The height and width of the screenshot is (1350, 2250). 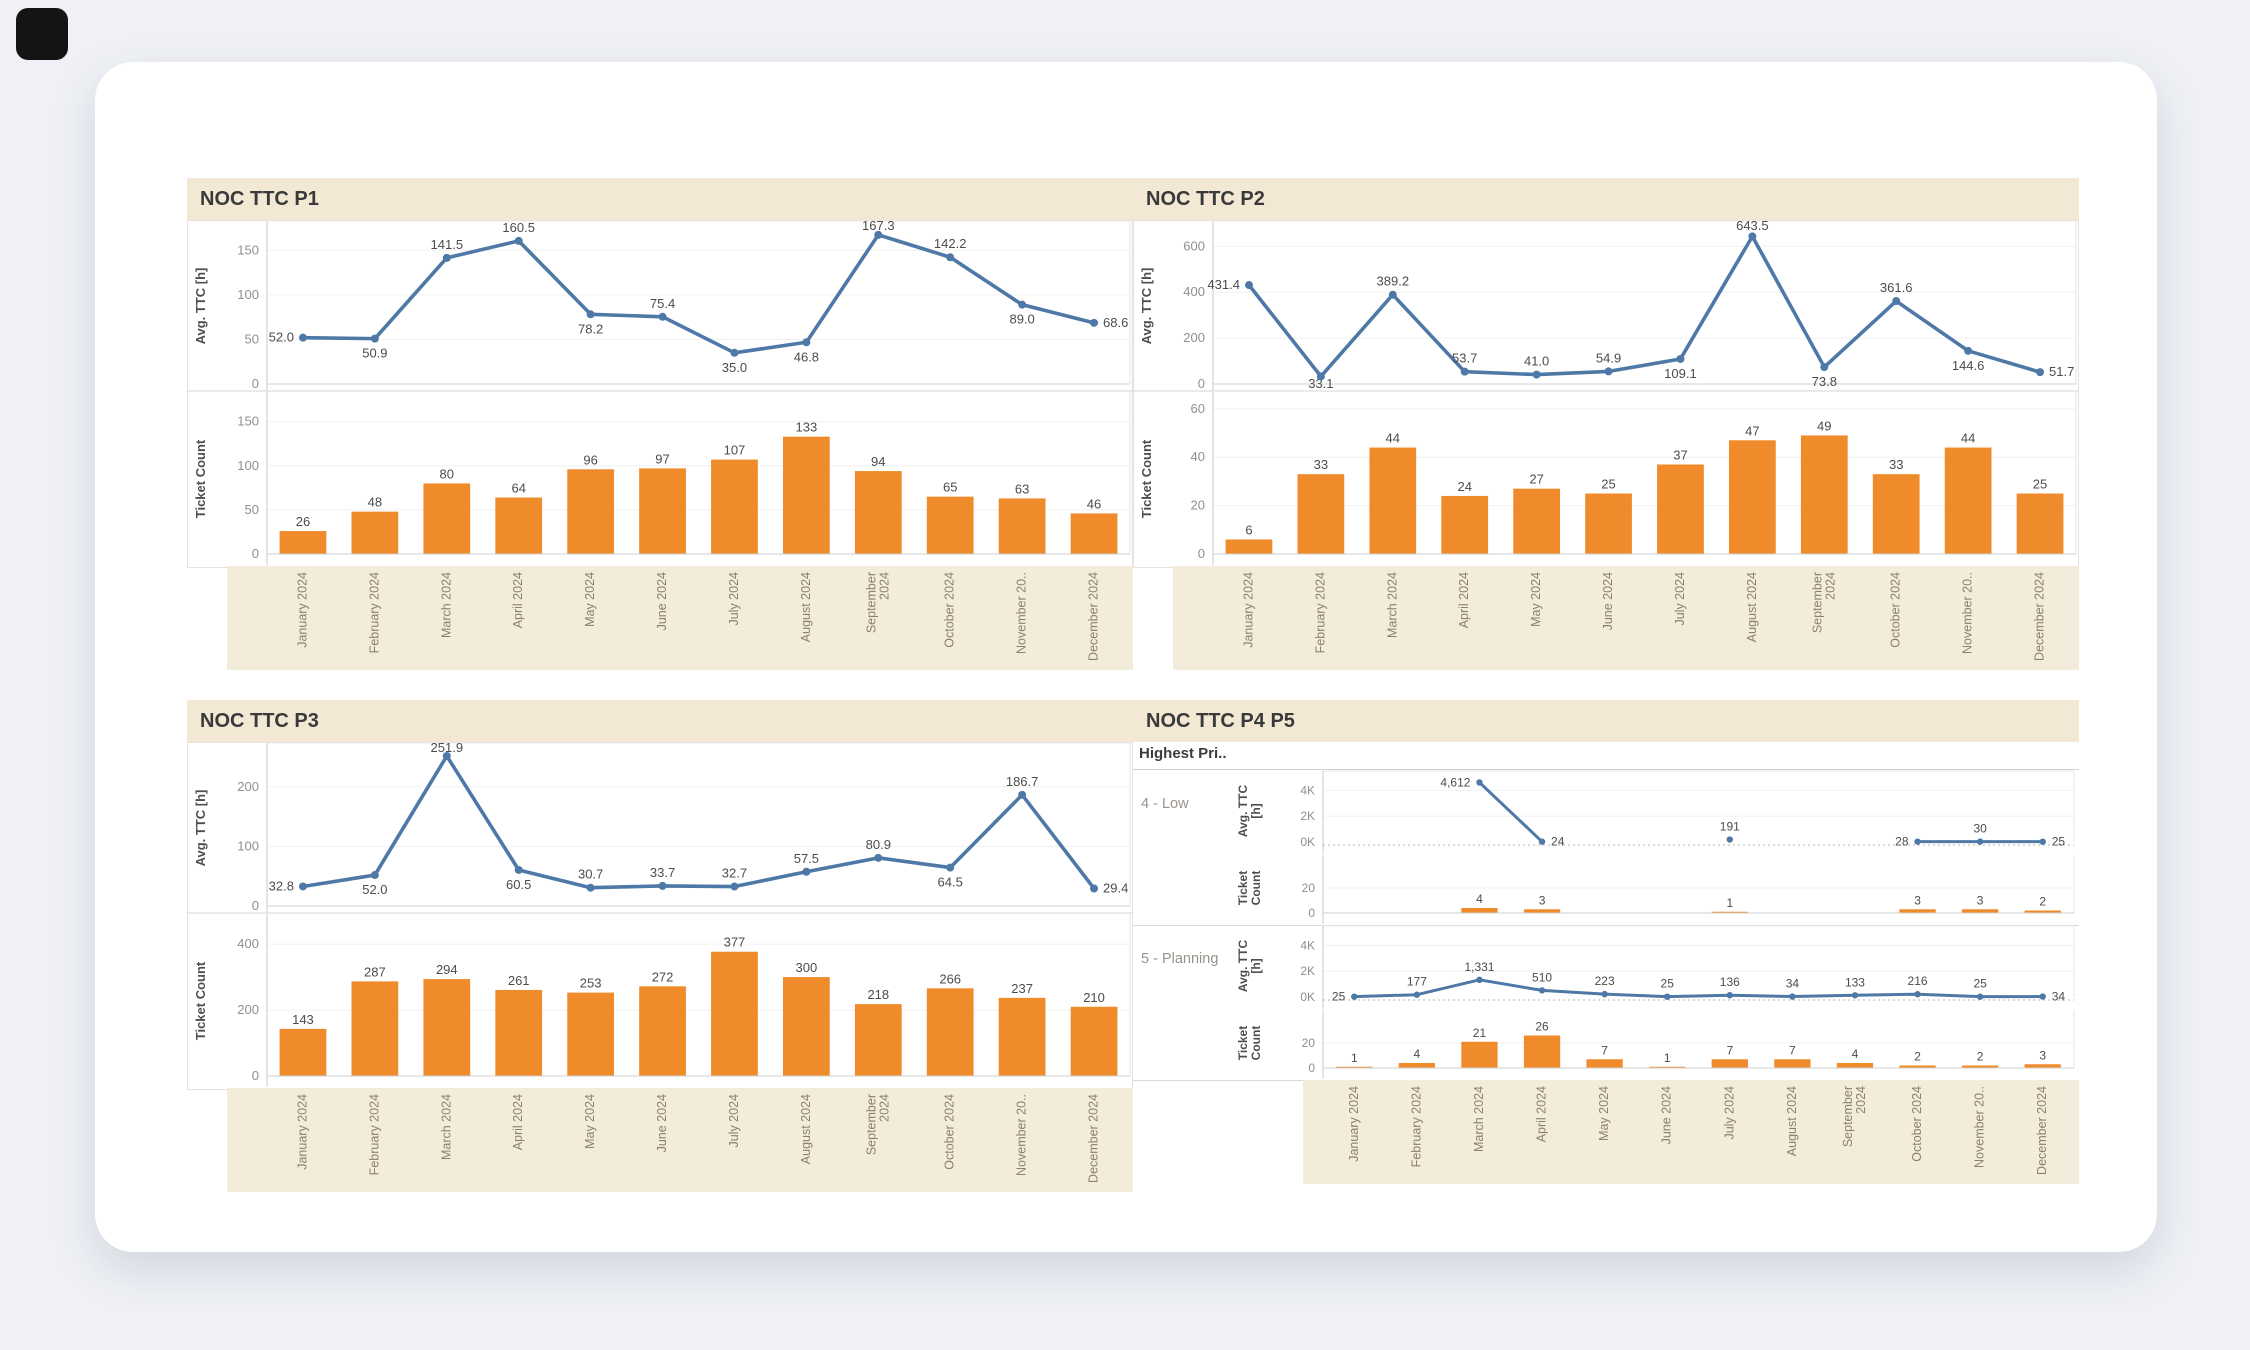 What do you see at coordinates (660, 199) in the screenshot?
I see `panel-title: NOC TTC P1` at bounding box center [660, 199].